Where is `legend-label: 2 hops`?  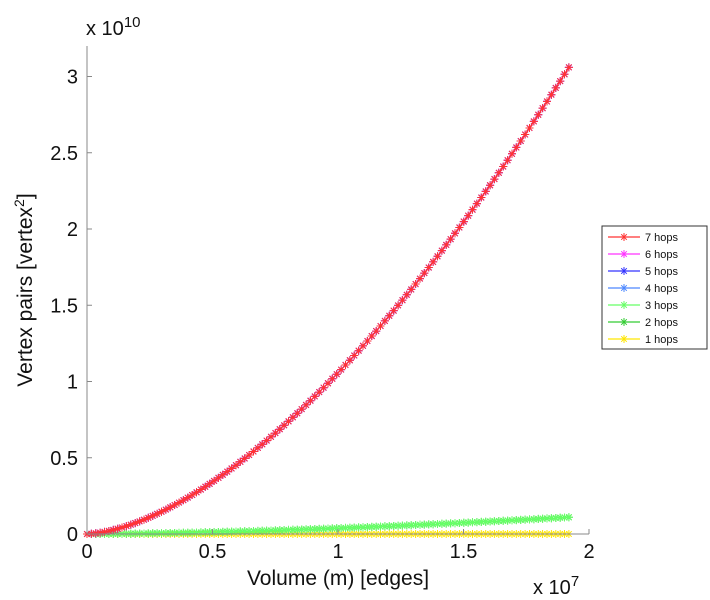 legend-label: 2 hops is located at coordinates (662, 323).